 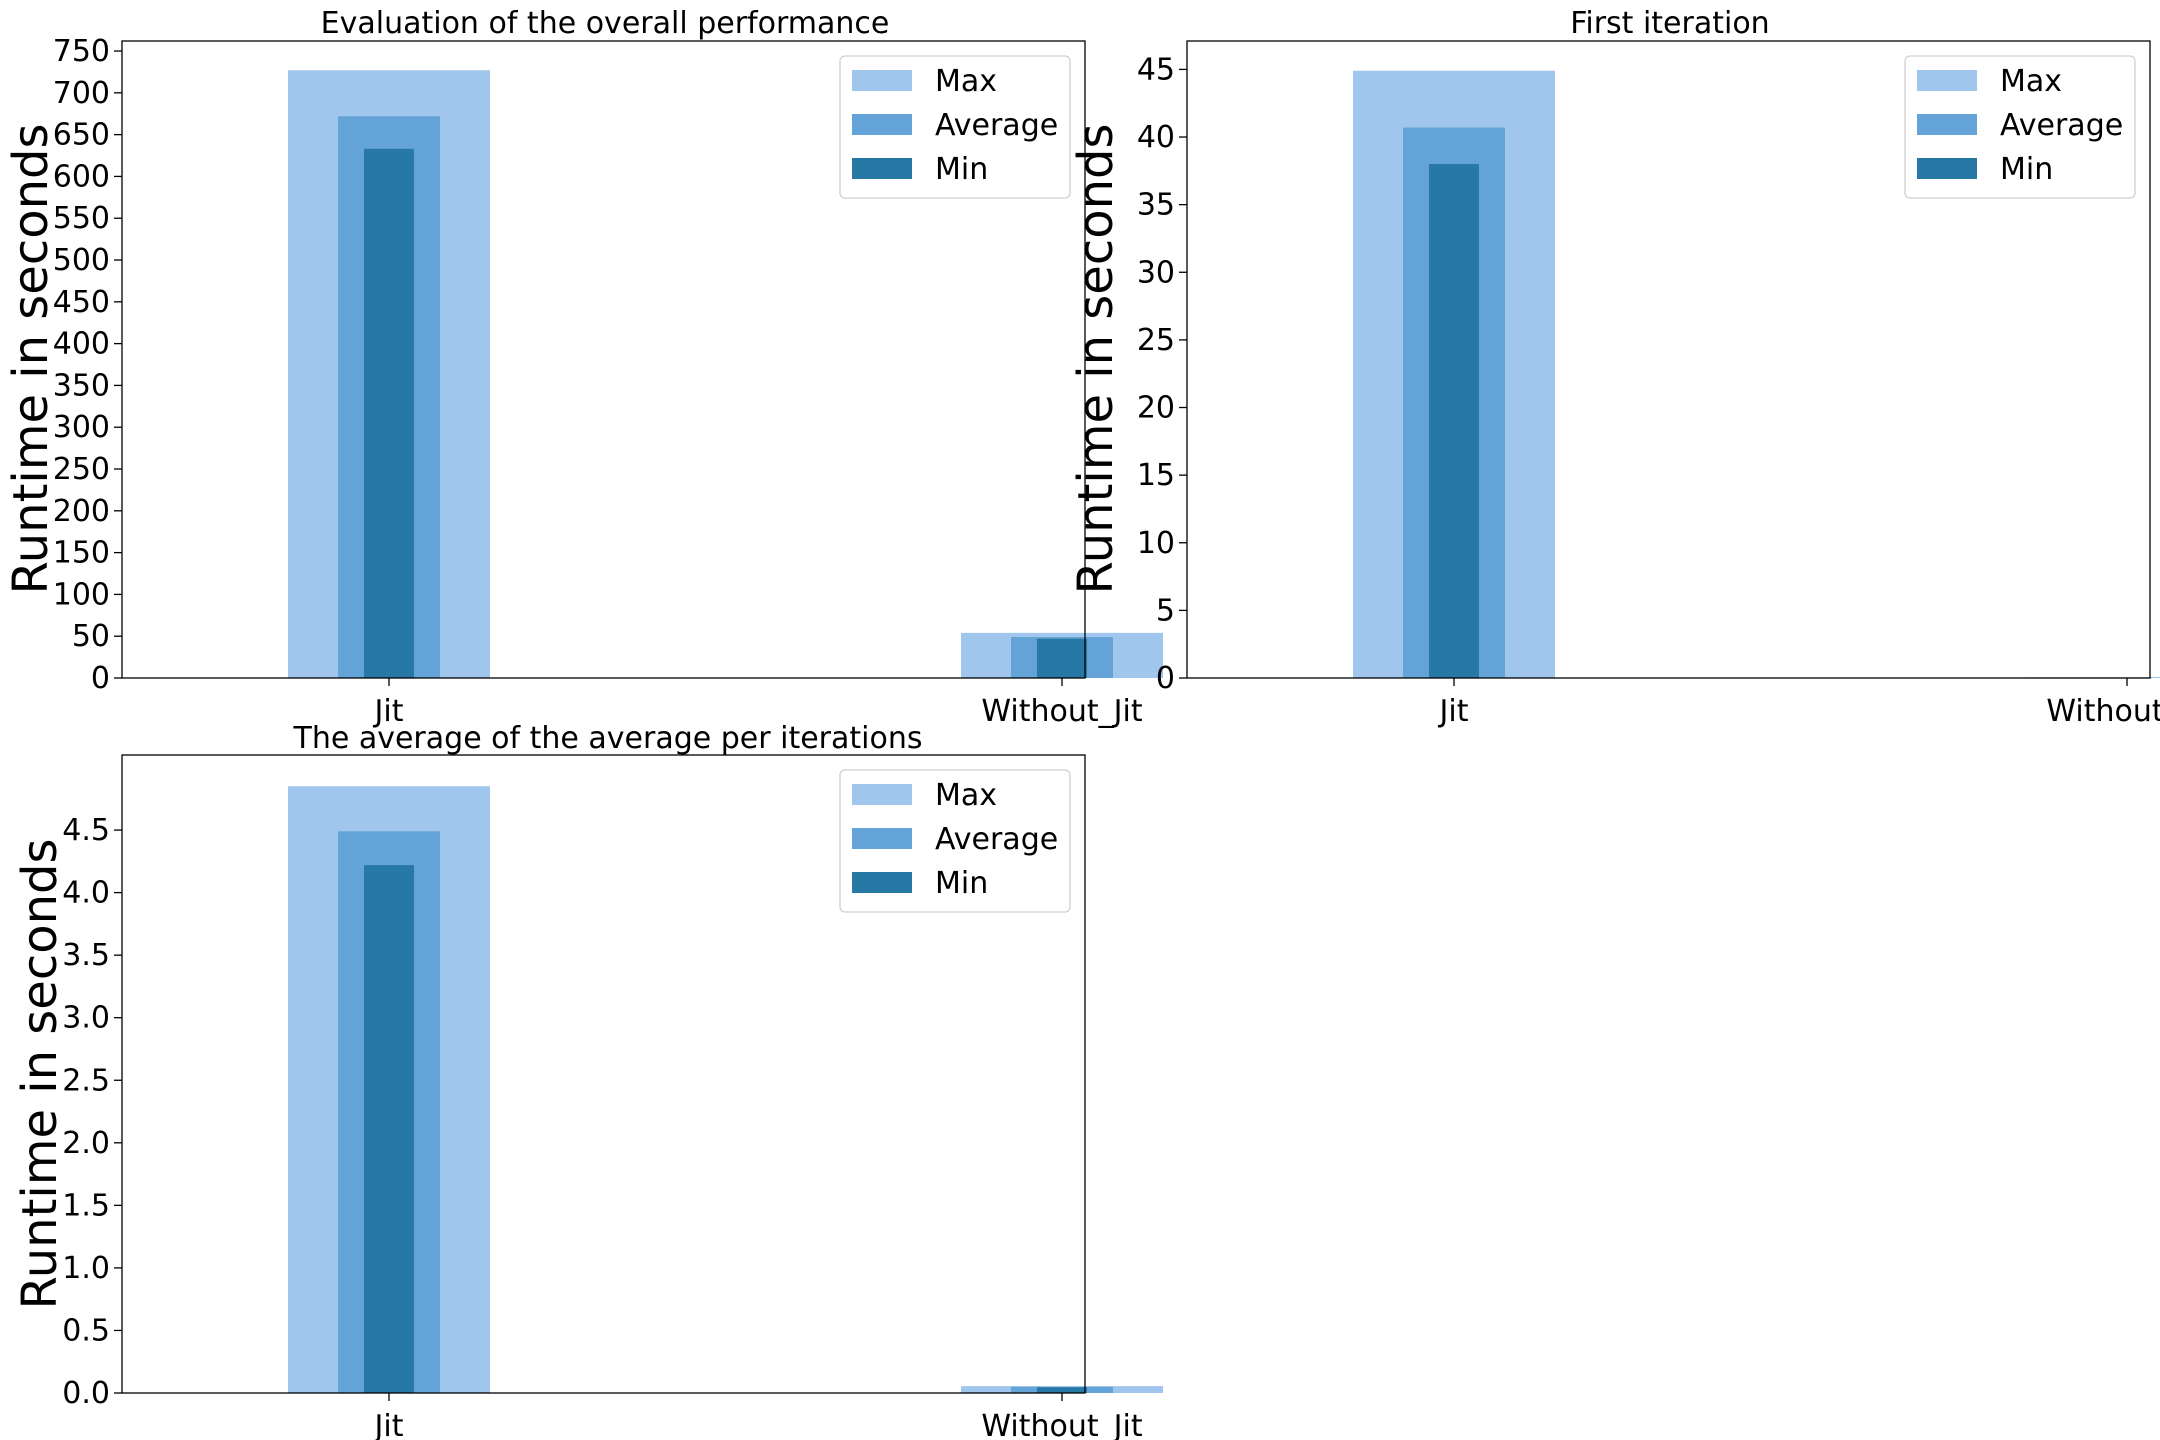 What do you see at coordinates (86, 1143) in the screenshot?
I see `y-tick-label: 2.0` at bounding box center [86, 1143].